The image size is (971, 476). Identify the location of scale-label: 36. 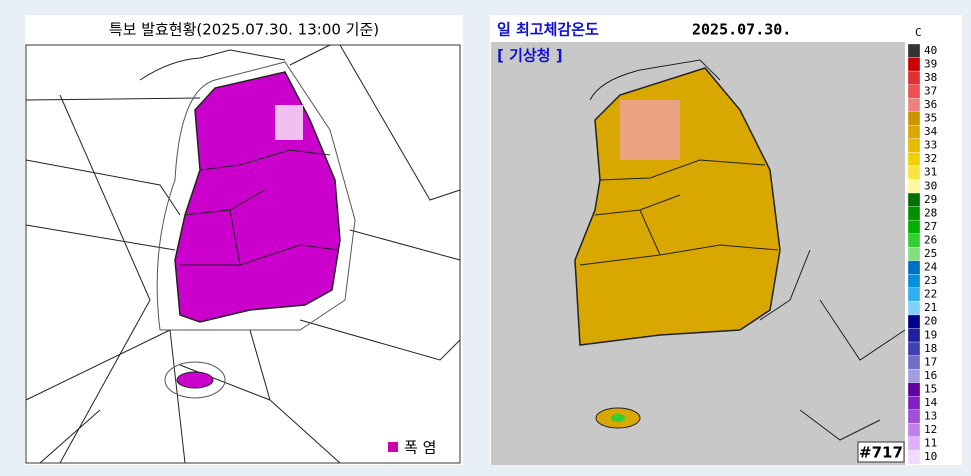
(930, 104).